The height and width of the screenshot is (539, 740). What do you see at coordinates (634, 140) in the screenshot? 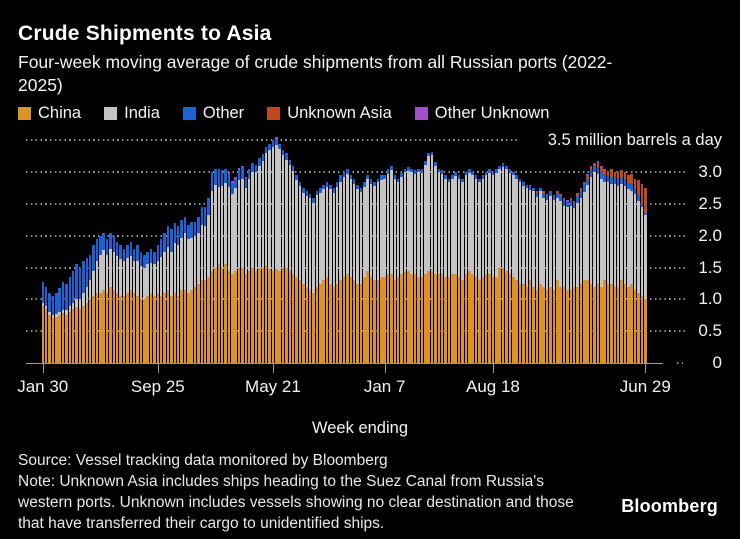
I see `y-axis-unit-label: 3.5 million barrels a day` at bounding box center [634, 140].